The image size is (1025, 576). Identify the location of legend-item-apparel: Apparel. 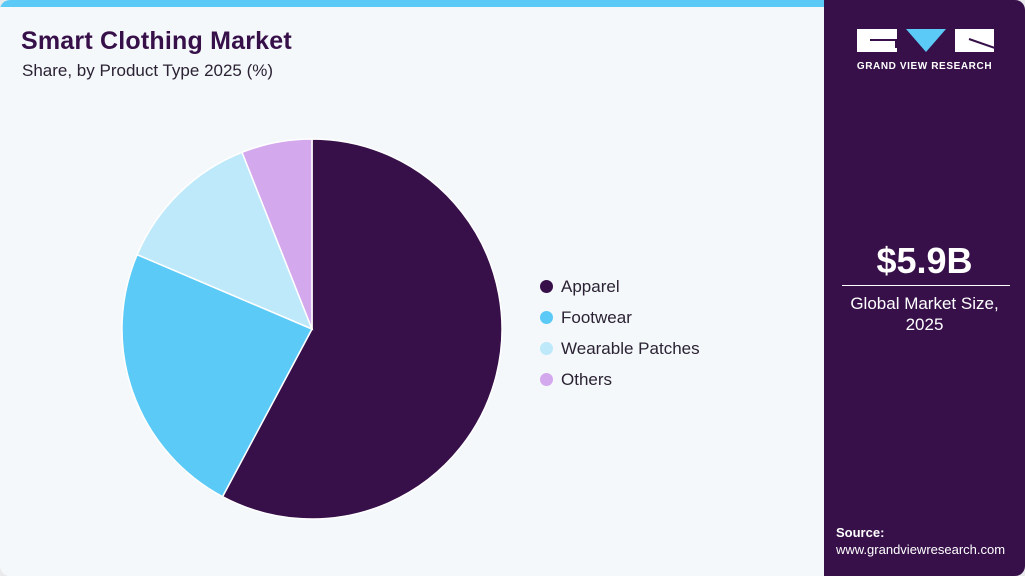
(620, 286).